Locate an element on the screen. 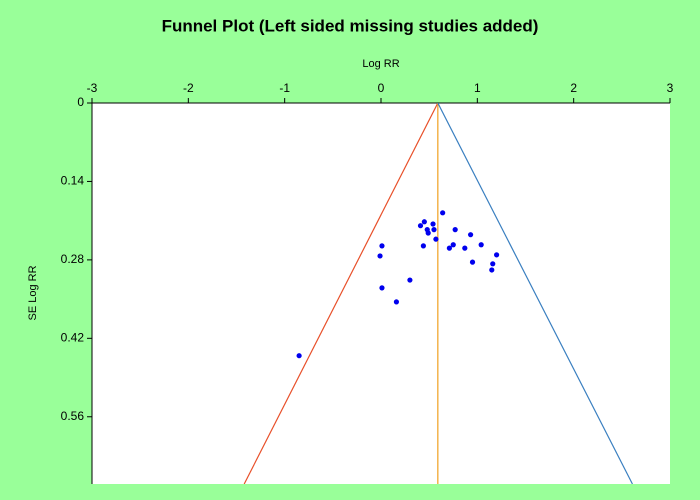 This screenshot has height=500, width=700. x-tick-label: -1 is located at coordinates (284, 88).